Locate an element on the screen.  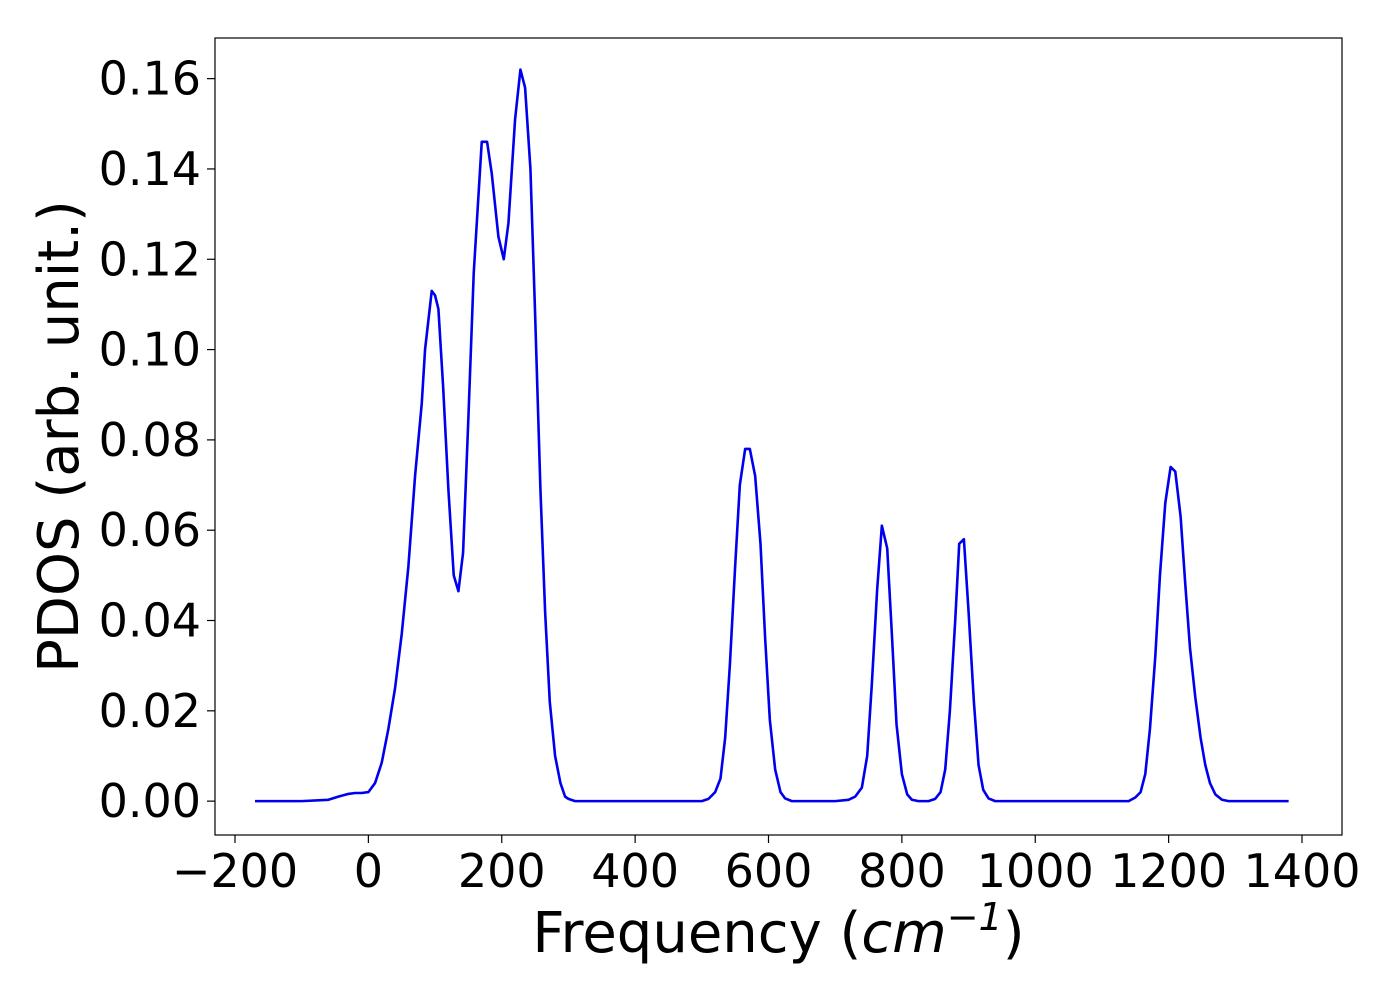
x-axis-title-prefix: Frequency ( is located at coordinates (696, 933).